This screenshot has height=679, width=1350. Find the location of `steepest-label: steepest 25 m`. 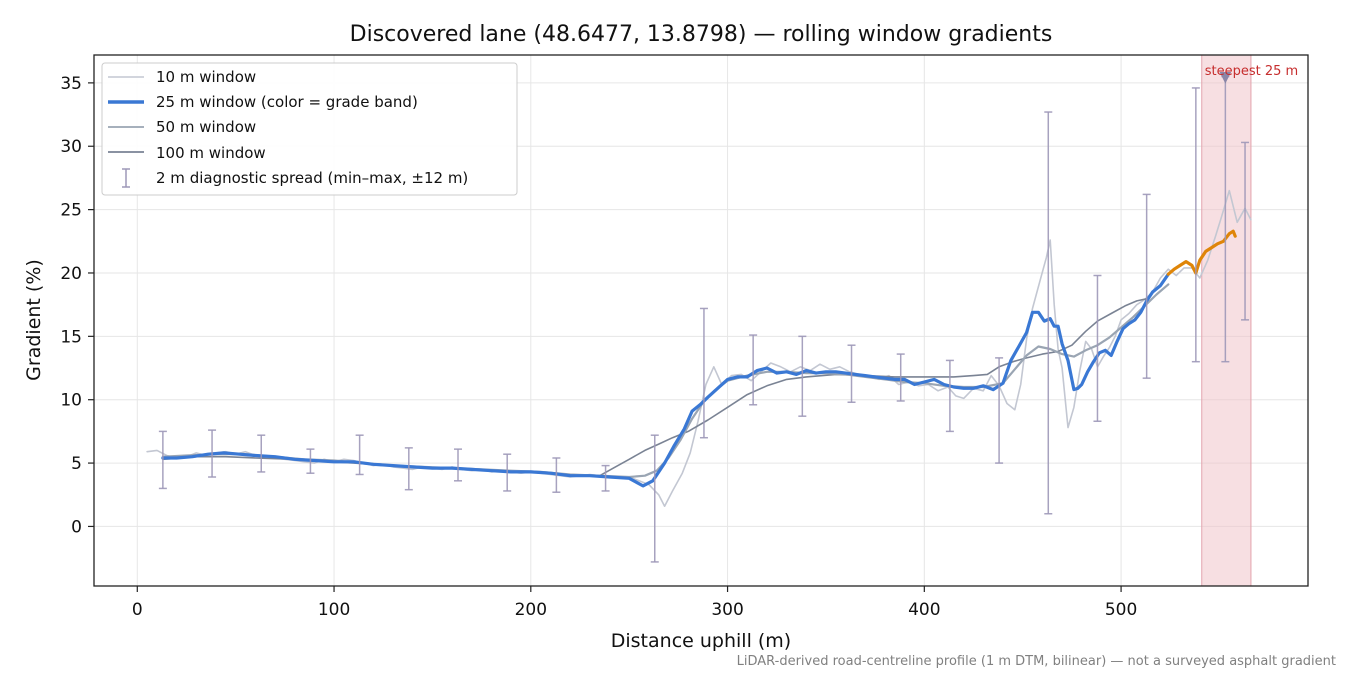

steepest-label: steepest 25 m is located at coordinates (1251, 71).